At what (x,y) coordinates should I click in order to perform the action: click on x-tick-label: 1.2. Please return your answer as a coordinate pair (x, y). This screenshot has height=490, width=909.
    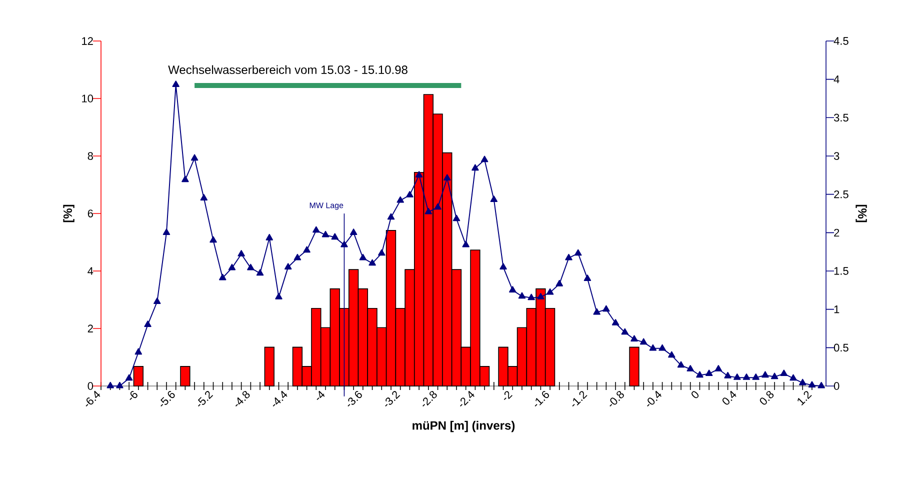
    Looking at the image, I should click on (805, 398).